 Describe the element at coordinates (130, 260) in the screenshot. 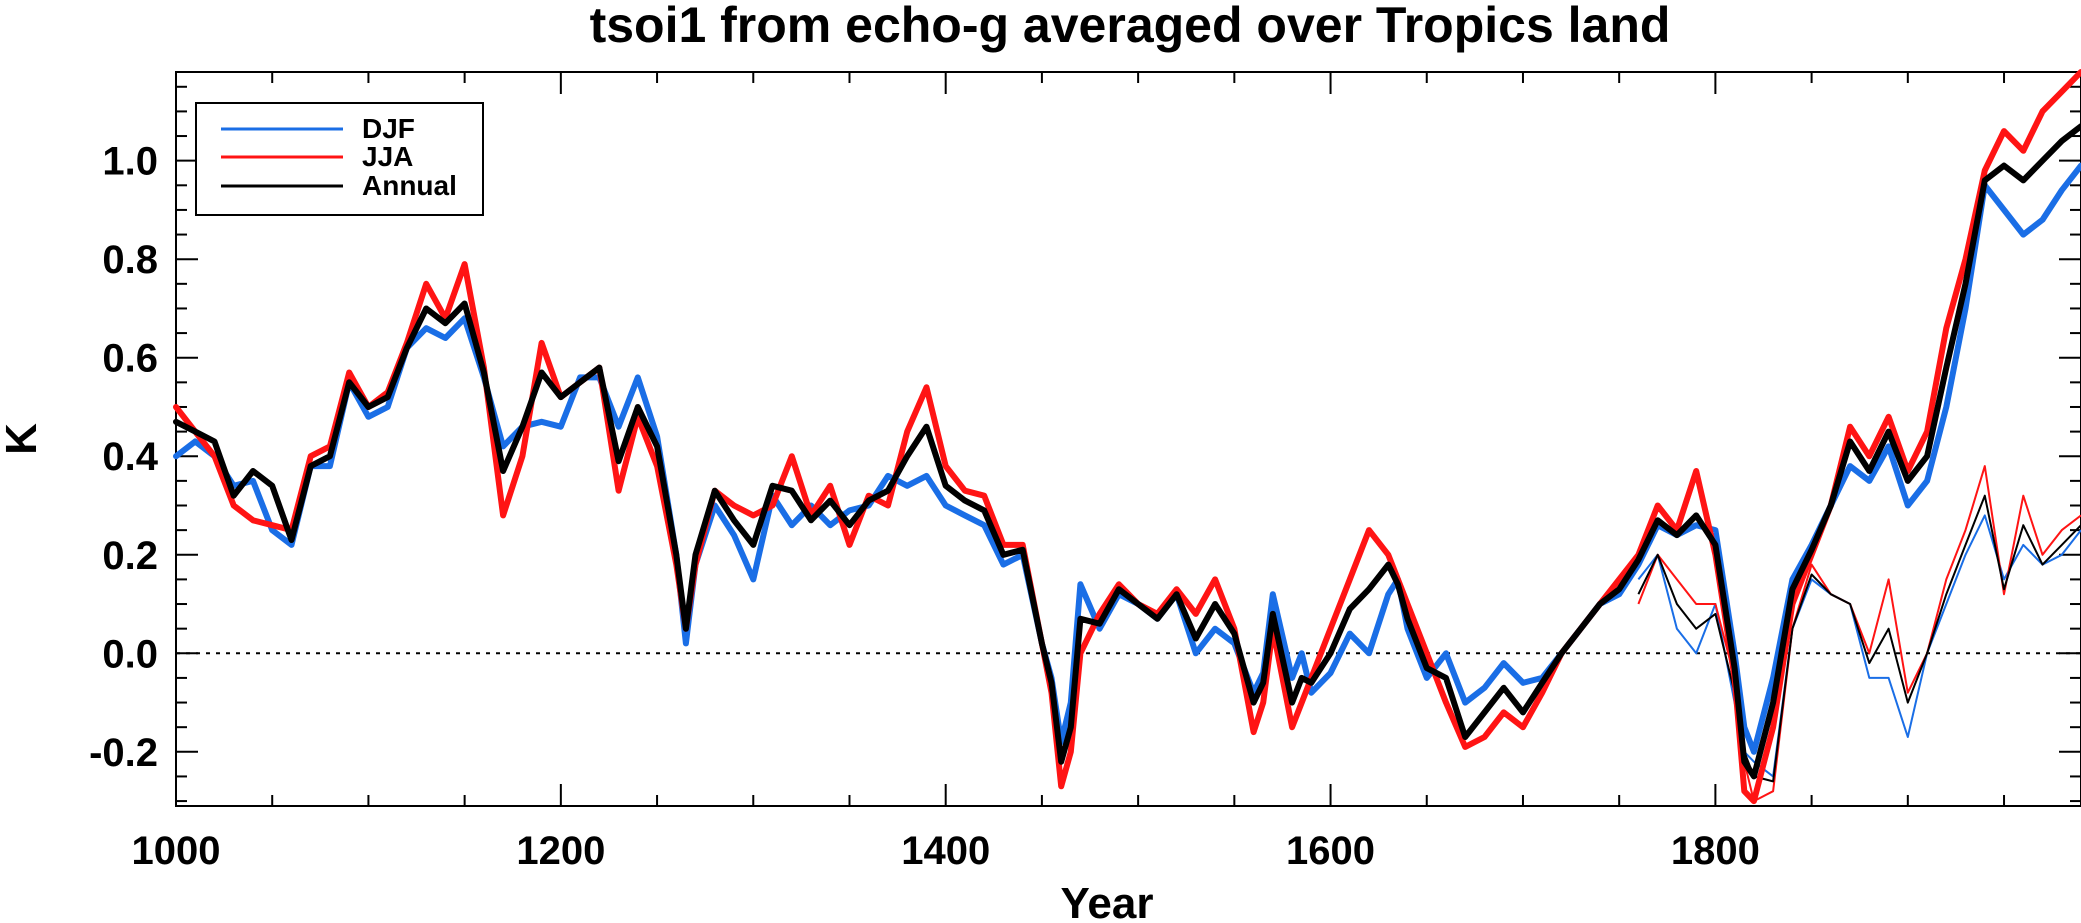

I see `y-tick-label: 0.8` at that location.